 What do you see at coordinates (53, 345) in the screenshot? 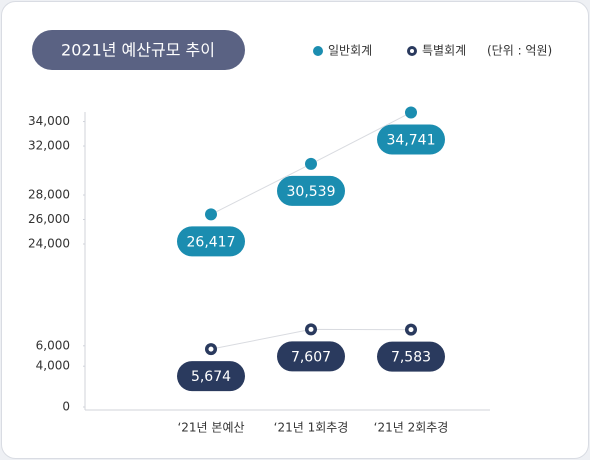
I see `y-tick-label: 6,000` at bounding box center [53, 345].